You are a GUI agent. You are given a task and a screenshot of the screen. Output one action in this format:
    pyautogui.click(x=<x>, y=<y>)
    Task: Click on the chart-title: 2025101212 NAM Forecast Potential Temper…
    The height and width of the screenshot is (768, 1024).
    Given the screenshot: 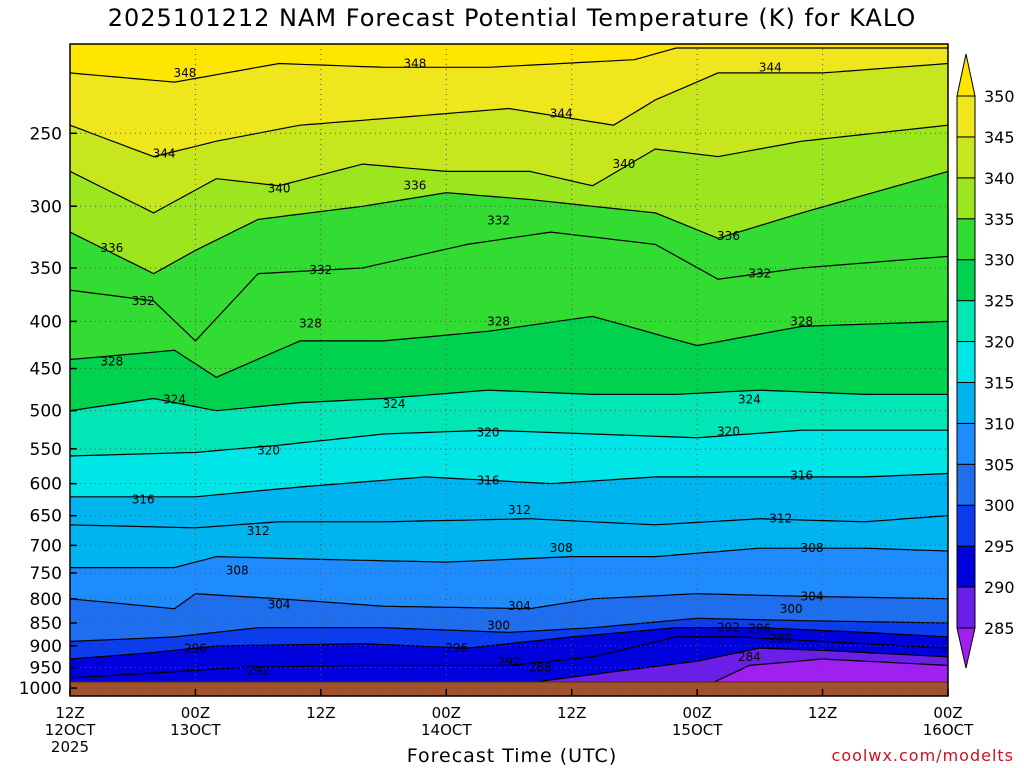 What is the action you would take?
    pyautogui.click(x=512, y=18)
    